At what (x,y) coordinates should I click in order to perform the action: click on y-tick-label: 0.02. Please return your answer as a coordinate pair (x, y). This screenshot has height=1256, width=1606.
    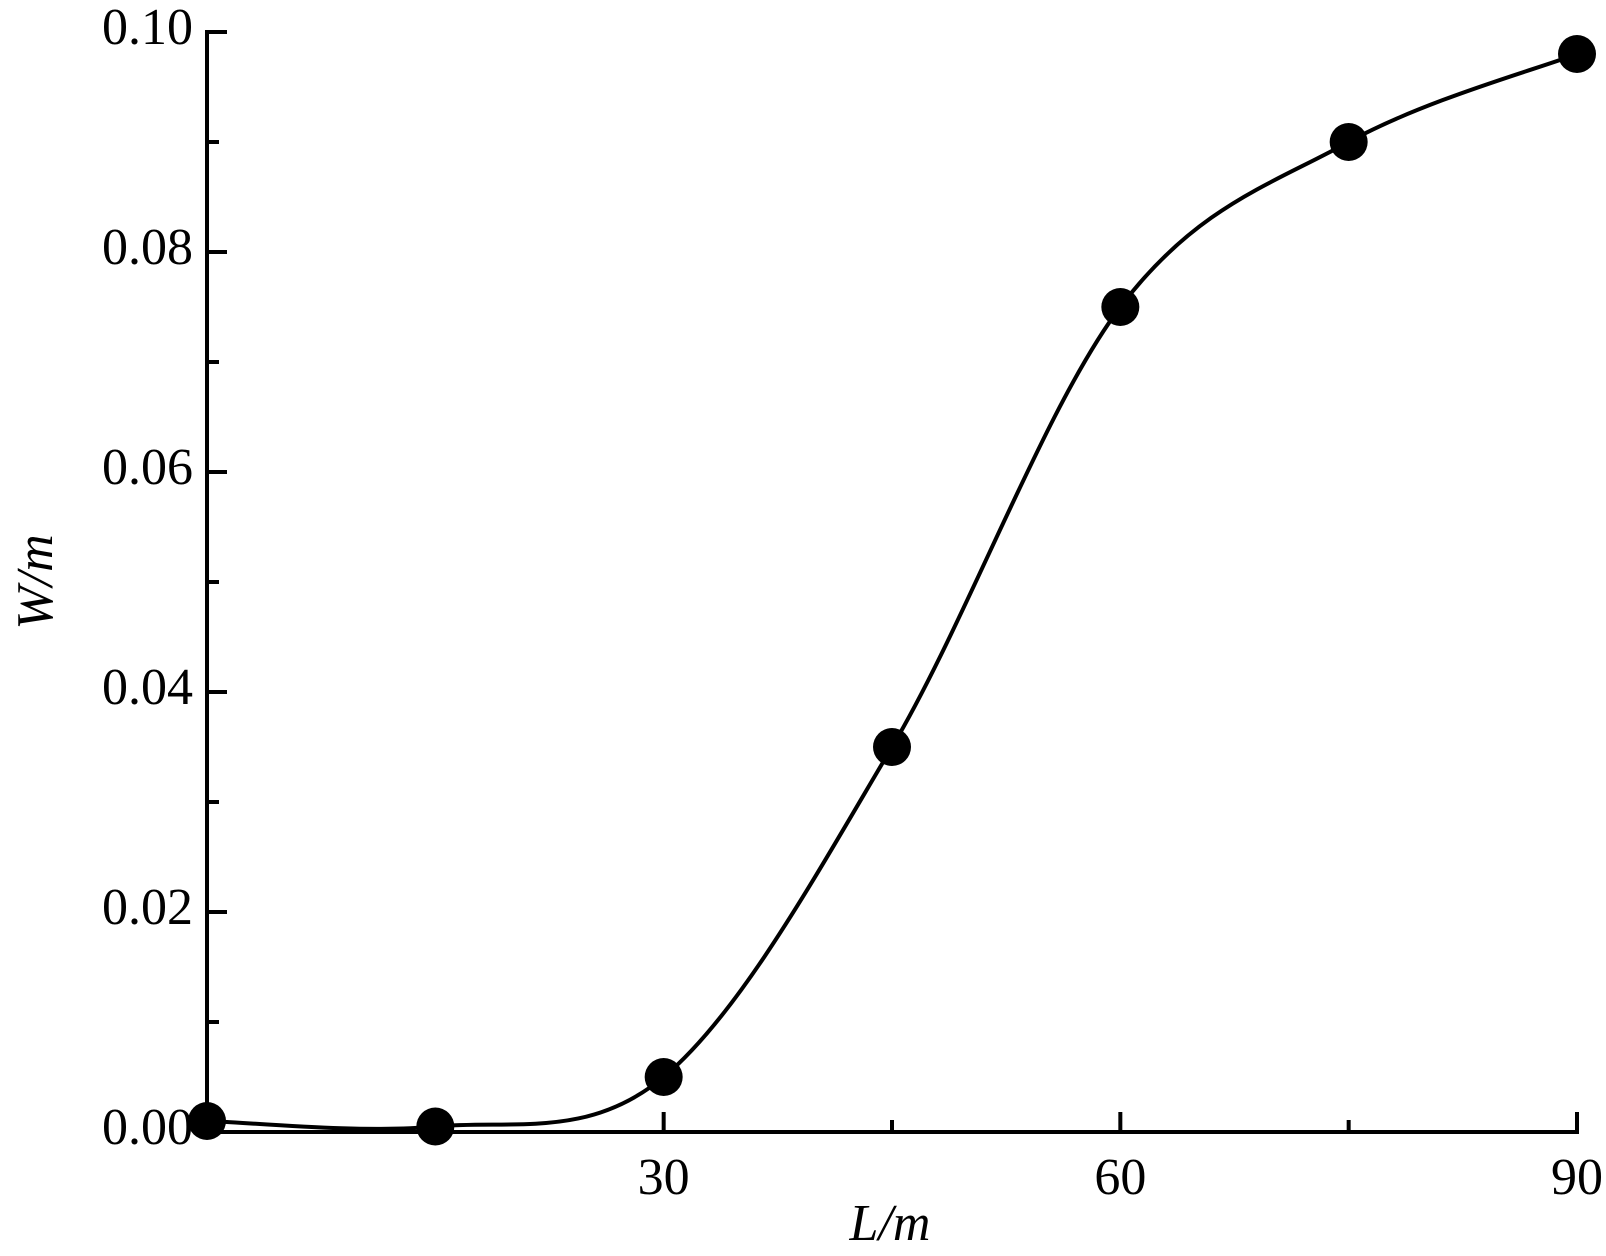
    Looking at the image, I should click on (147, 907).